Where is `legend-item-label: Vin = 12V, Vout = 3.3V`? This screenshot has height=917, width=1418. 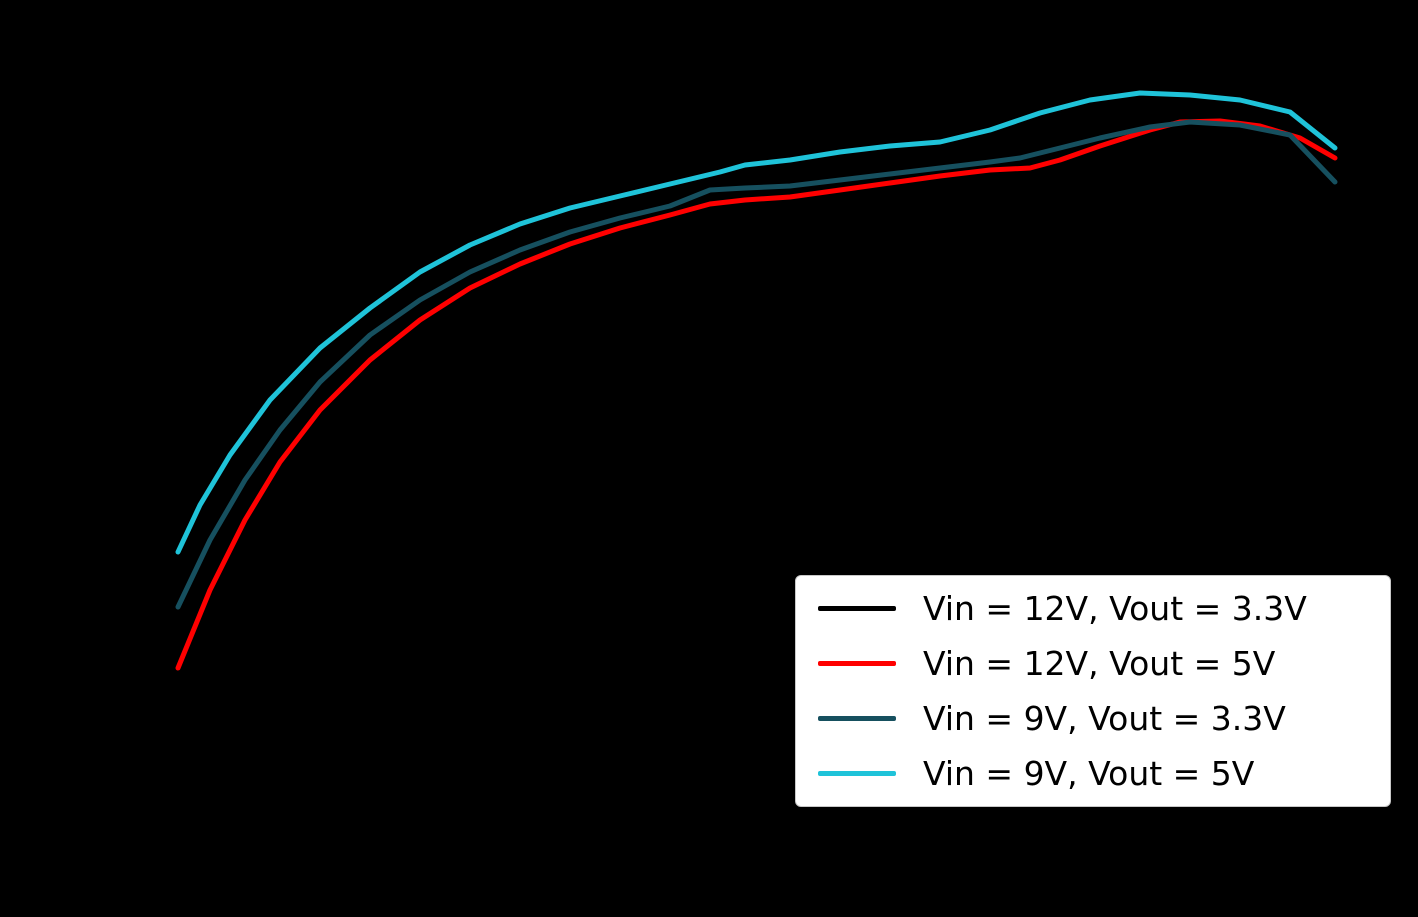
legend-item-label: Vin = 12V, Vout = 3.3V is located at coordinates (1115, 608).